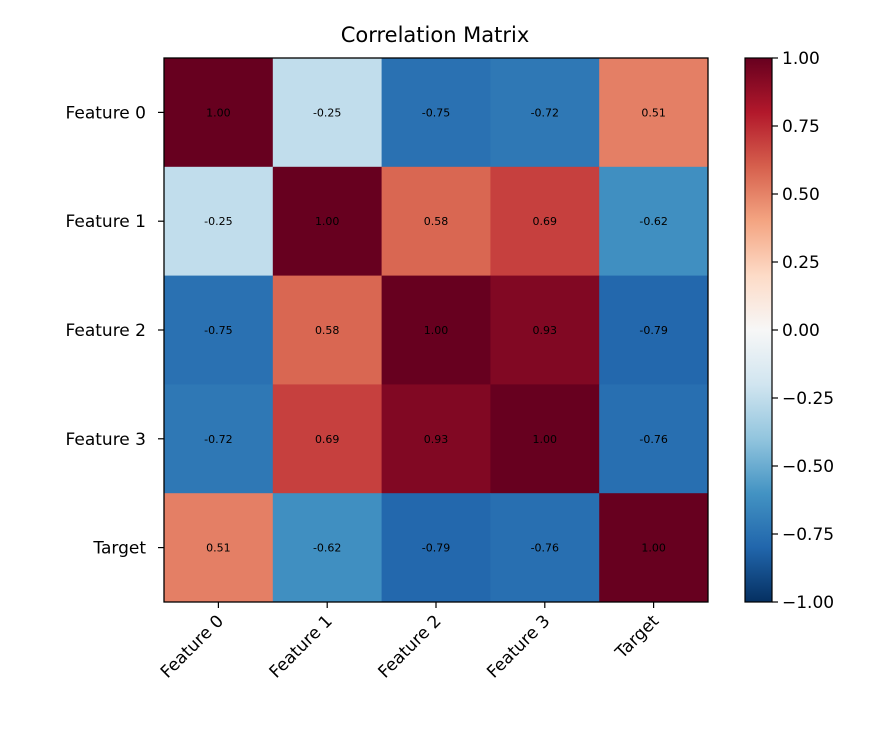 The image size is (890, 747). I want to click on x-tick-label: Feature 0, so click(192, 646).